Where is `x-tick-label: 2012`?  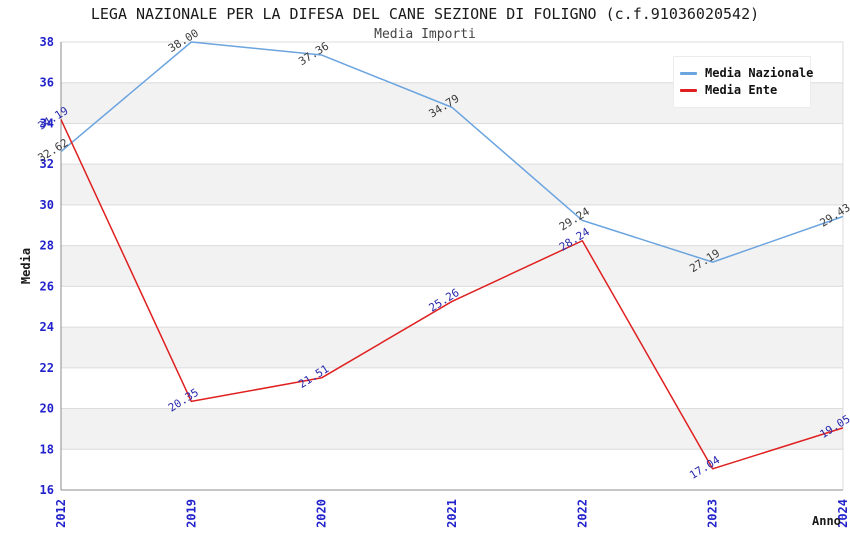
x-tick-label: 2012 is located at coordinates (61, 513).